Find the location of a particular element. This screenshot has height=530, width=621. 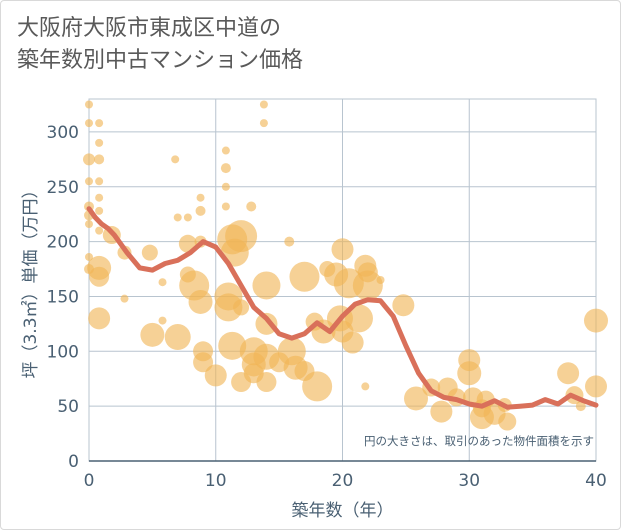

y-tick-label: 150 is located at coordinates (63, 297).